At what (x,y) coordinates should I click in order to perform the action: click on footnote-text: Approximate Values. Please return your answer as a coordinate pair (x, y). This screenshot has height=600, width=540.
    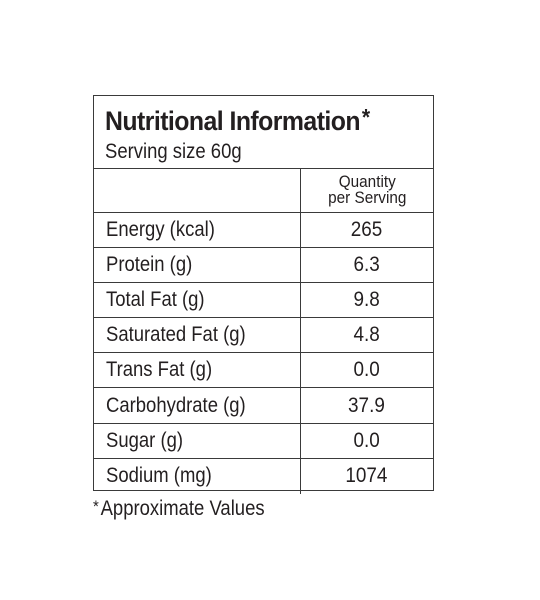
    Looking at the image, I should click on (182, 508).